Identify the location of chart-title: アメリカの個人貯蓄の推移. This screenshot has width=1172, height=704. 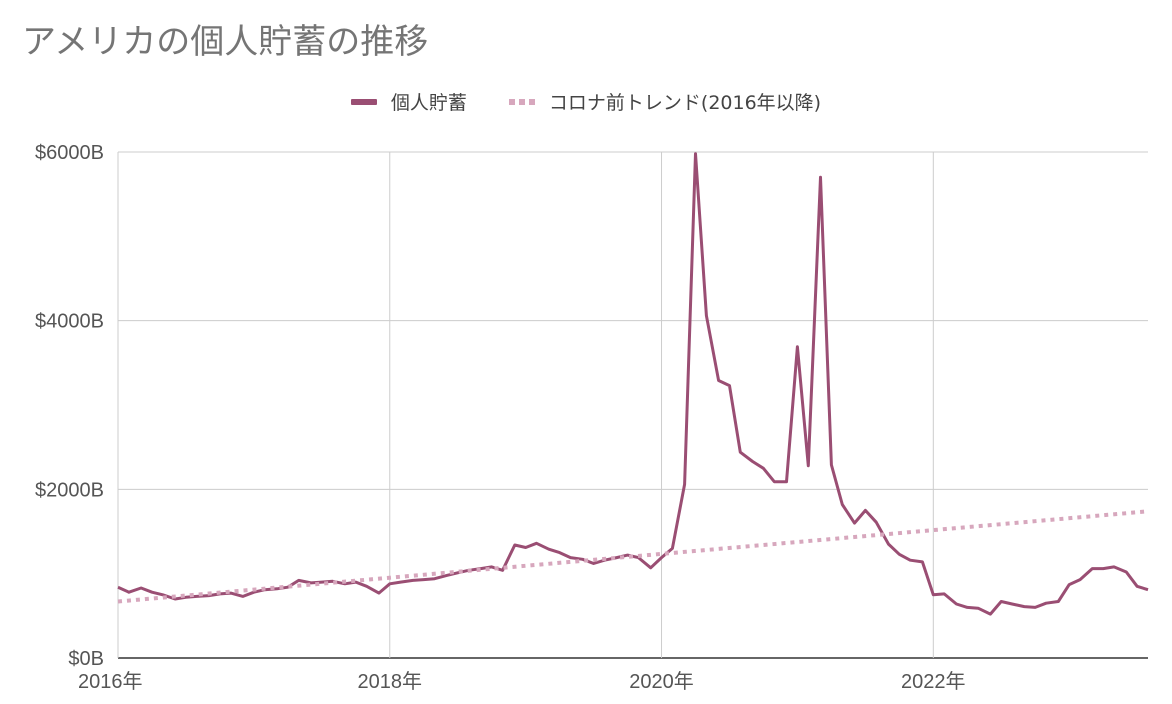
(225, 42).